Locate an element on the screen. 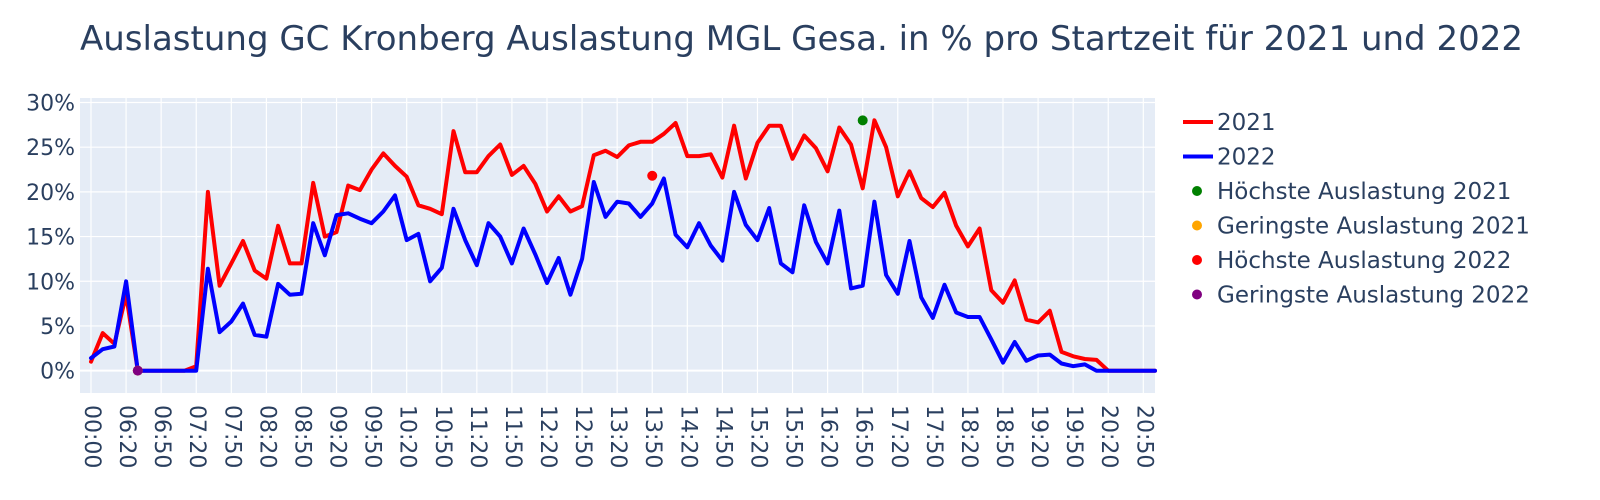  x-tick-label: 07:20 is located at coordinates (196, 436).